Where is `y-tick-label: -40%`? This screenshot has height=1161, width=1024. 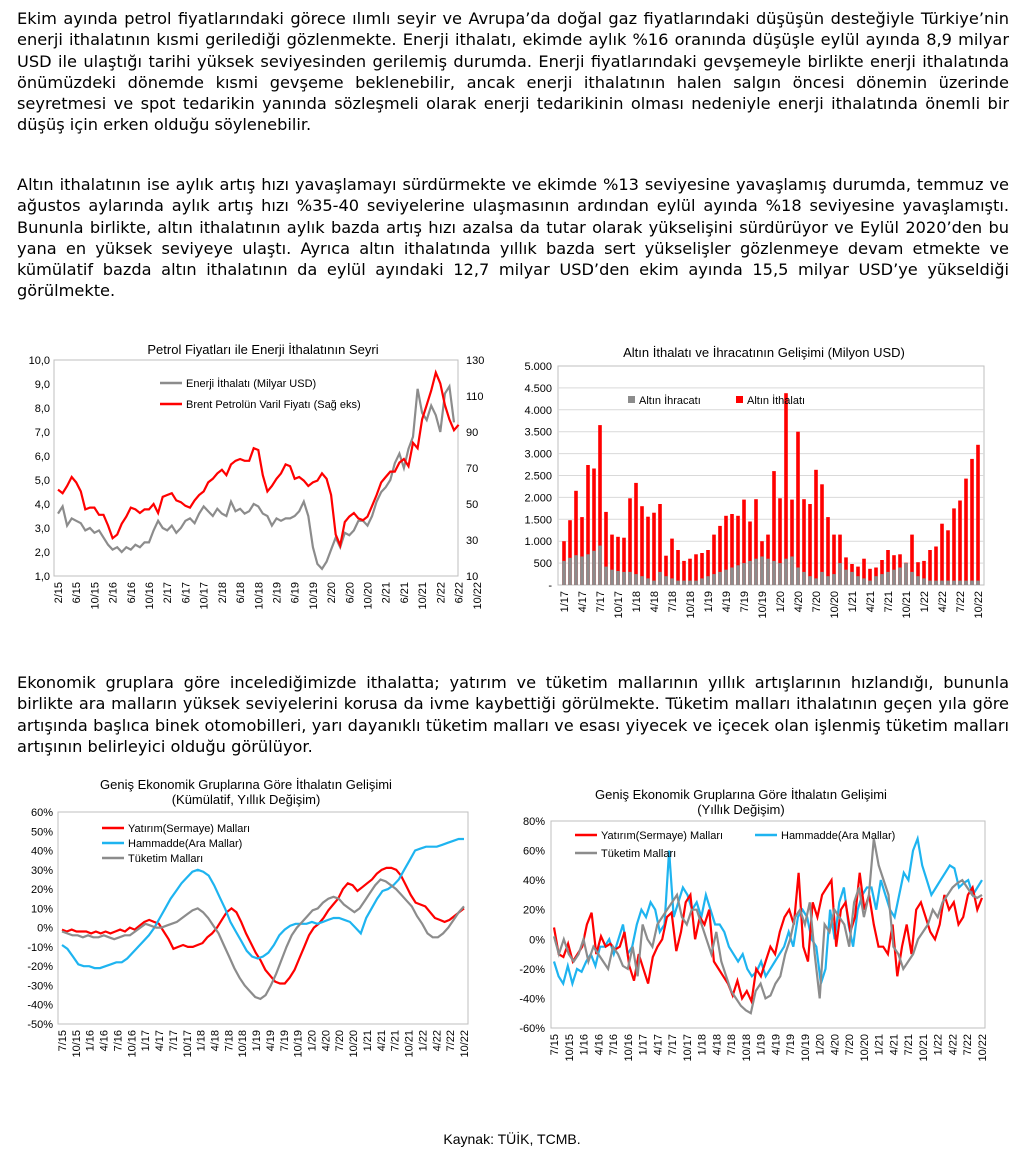
y-tick-label: -40% is located at coordinates (532, 999).